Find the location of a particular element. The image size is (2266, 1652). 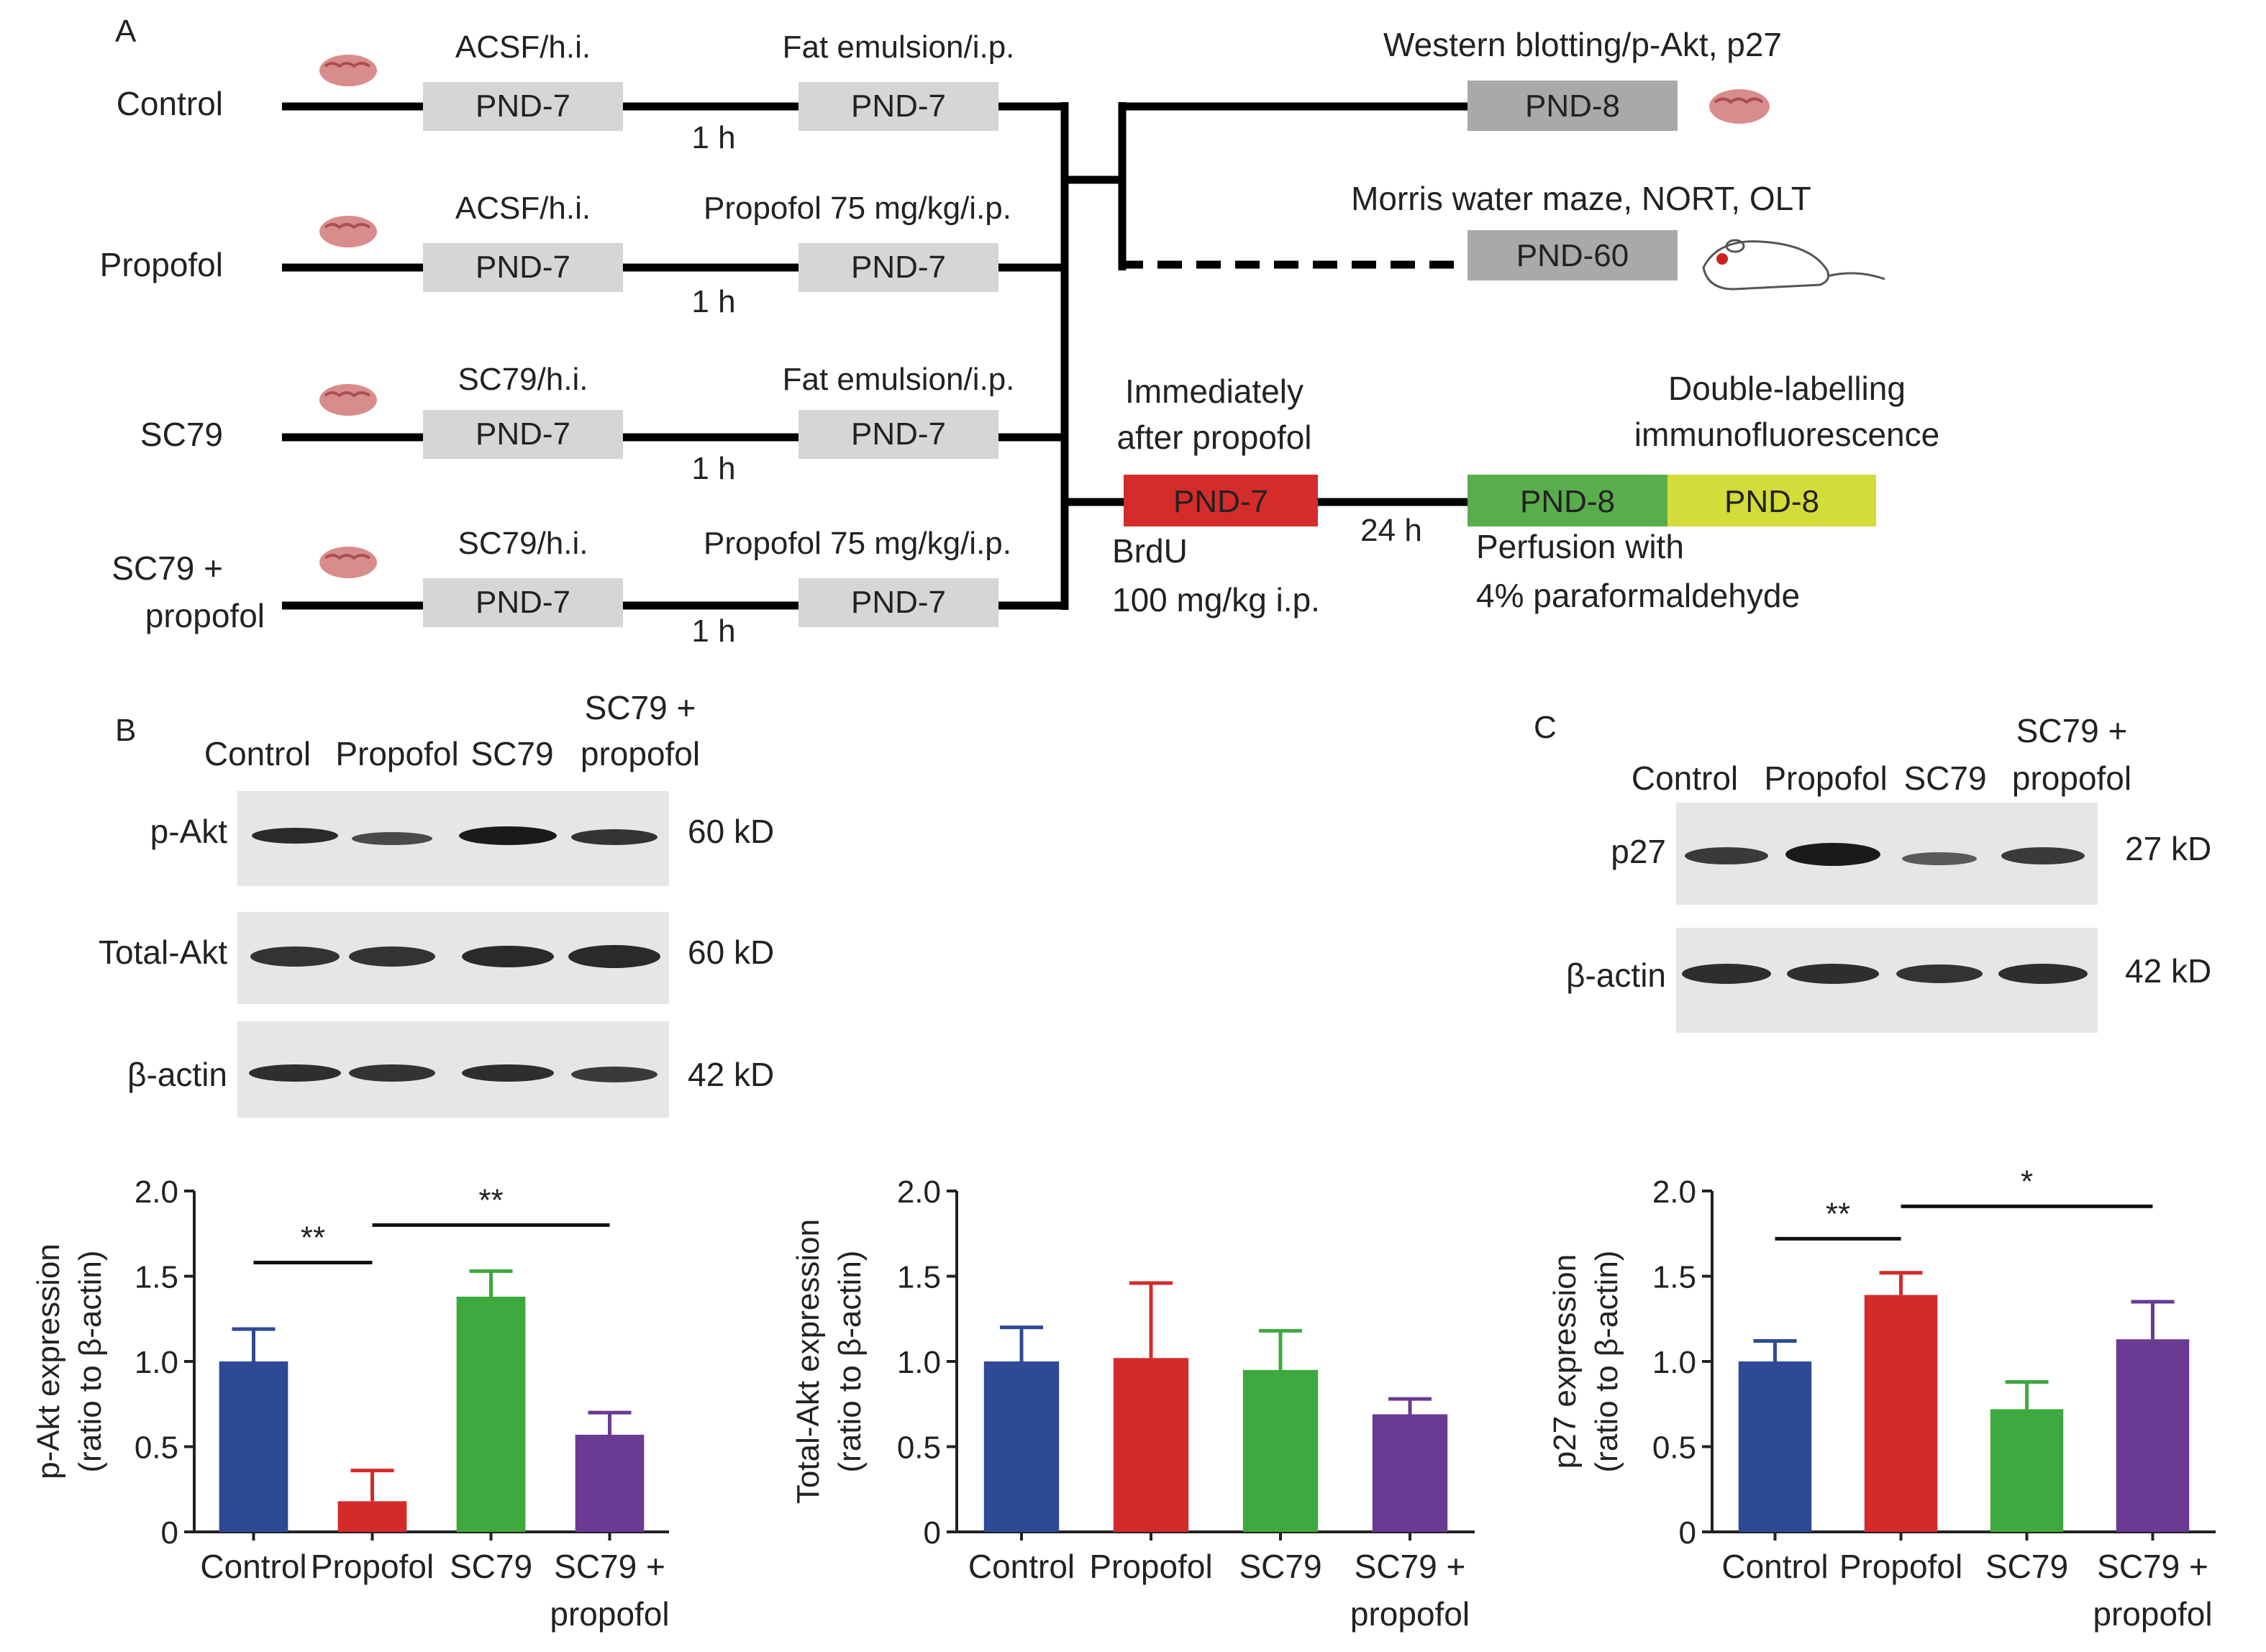

interval-label: 24 h is located at coordinates (1391, 530).